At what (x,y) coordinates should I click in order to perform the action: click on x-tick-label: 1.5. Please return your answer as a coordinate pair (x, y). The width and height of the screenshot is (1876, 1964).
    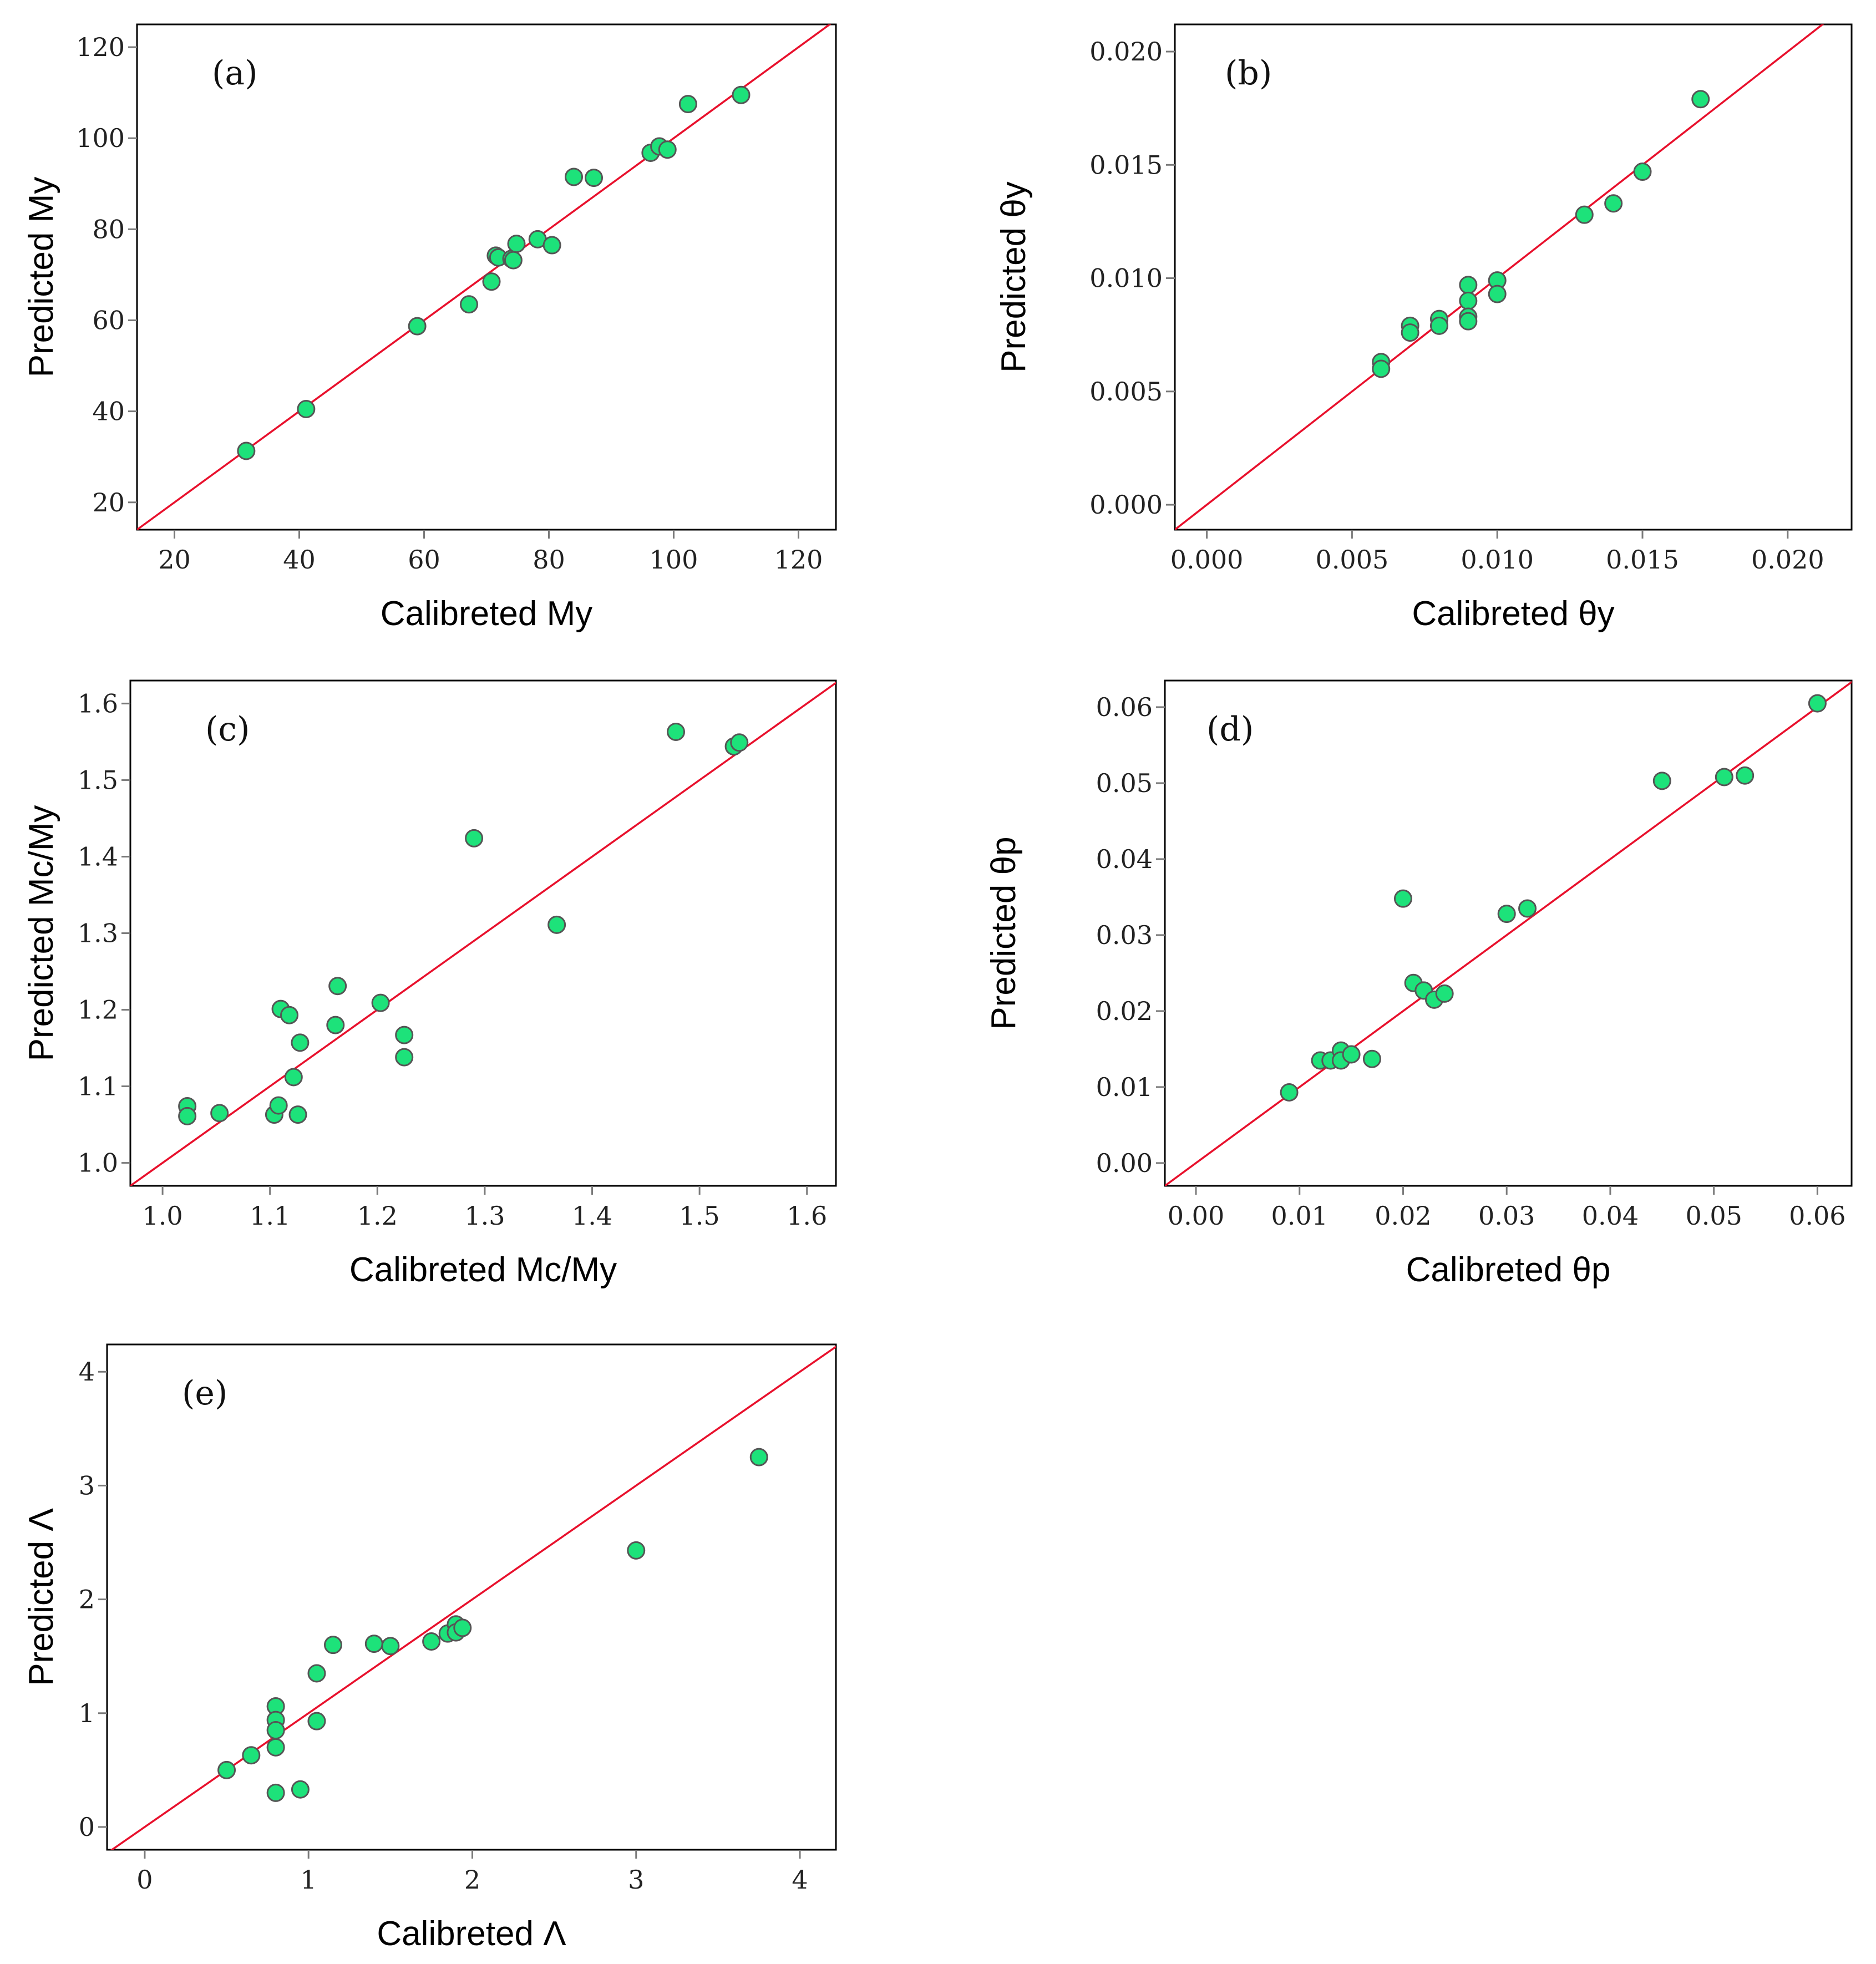
    Looking at the image, I should click on (700, 1216).